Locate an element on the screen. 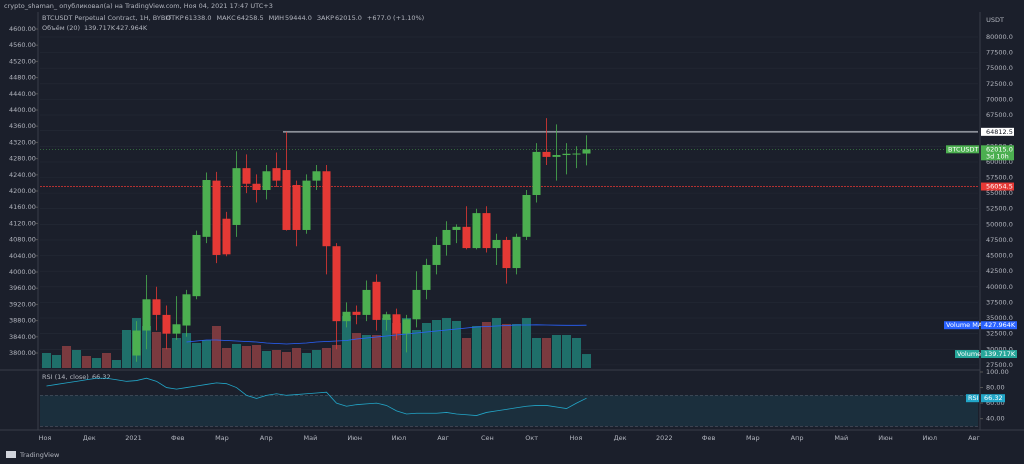 The height and width of the screenshot is (464, 1024). last-price-box is located at coordinates (997, 153).